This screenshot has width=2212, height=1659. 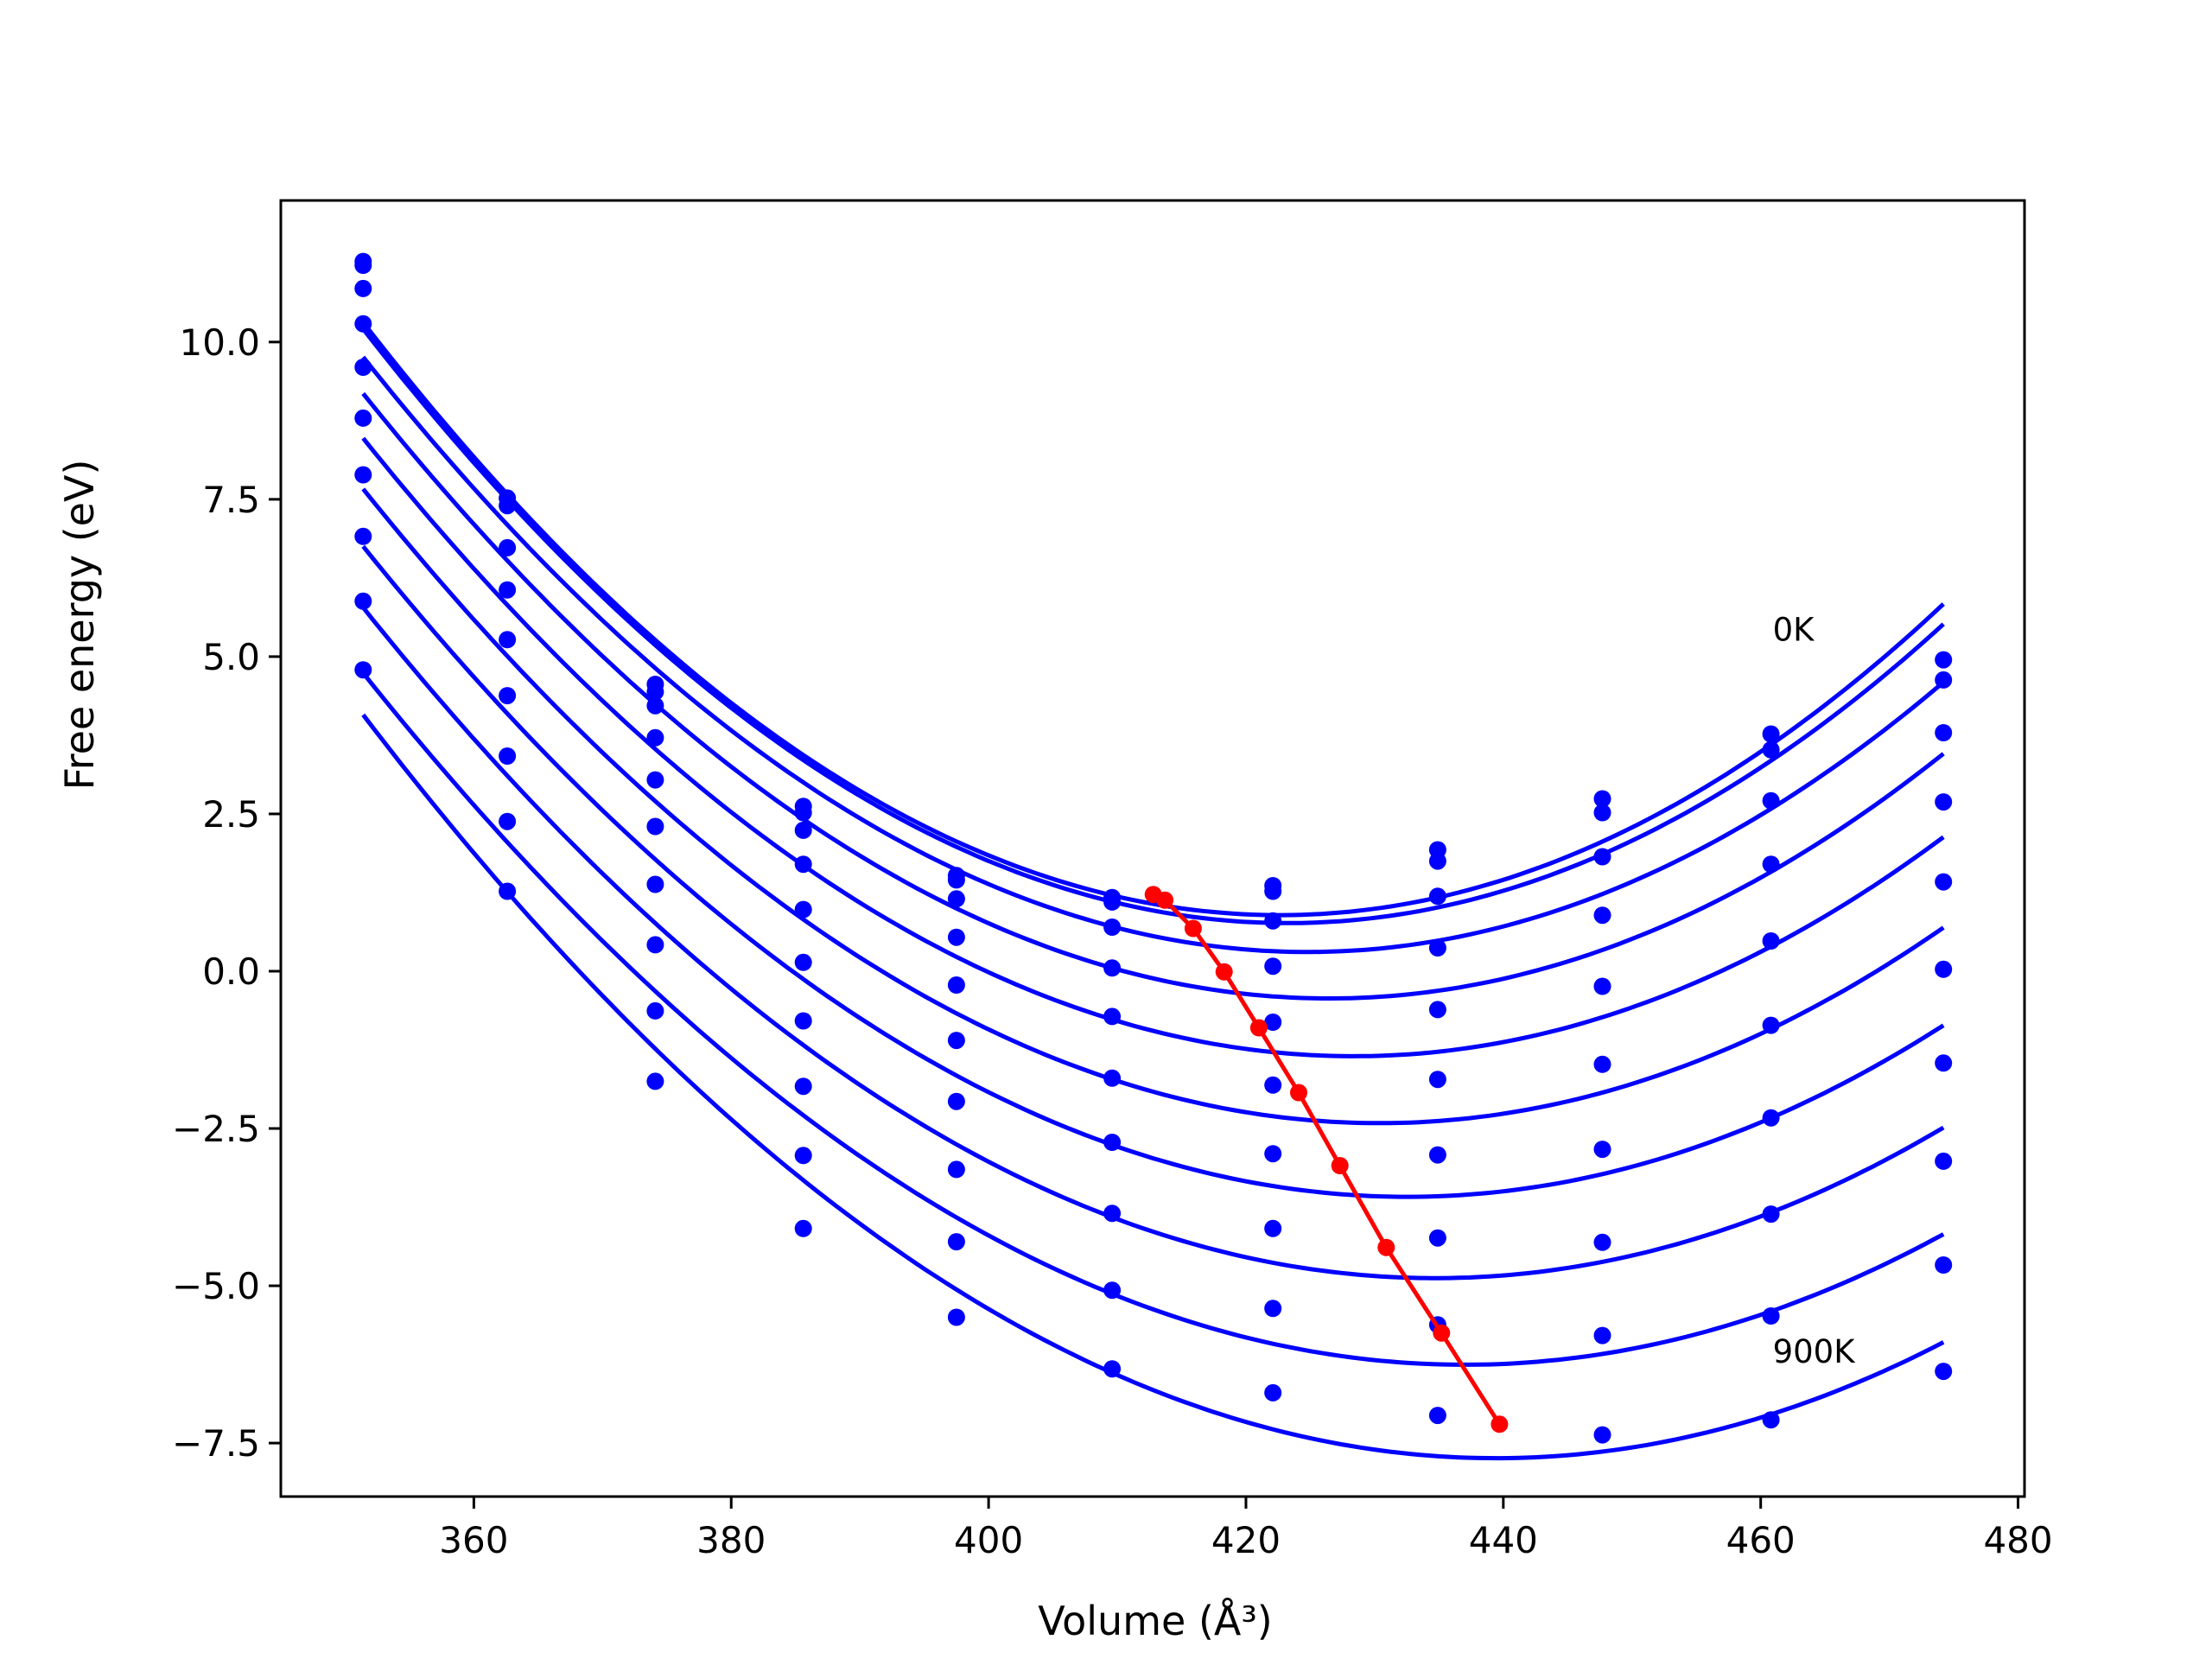 I want to click on y-tick-label: 10.0, so click(x=219, y=342).